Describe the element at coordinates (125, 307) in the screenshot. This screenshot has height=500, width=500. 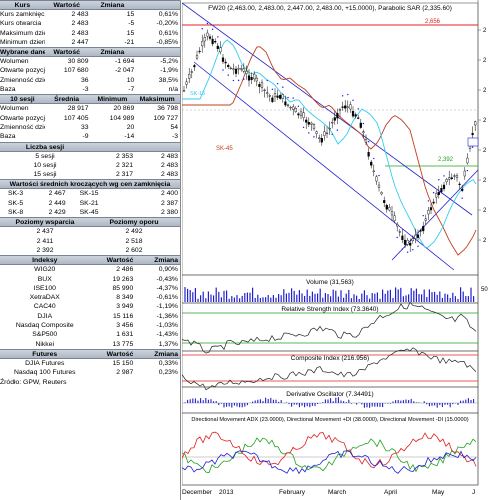
I see `indeksy-cell: 3 949` at that location.